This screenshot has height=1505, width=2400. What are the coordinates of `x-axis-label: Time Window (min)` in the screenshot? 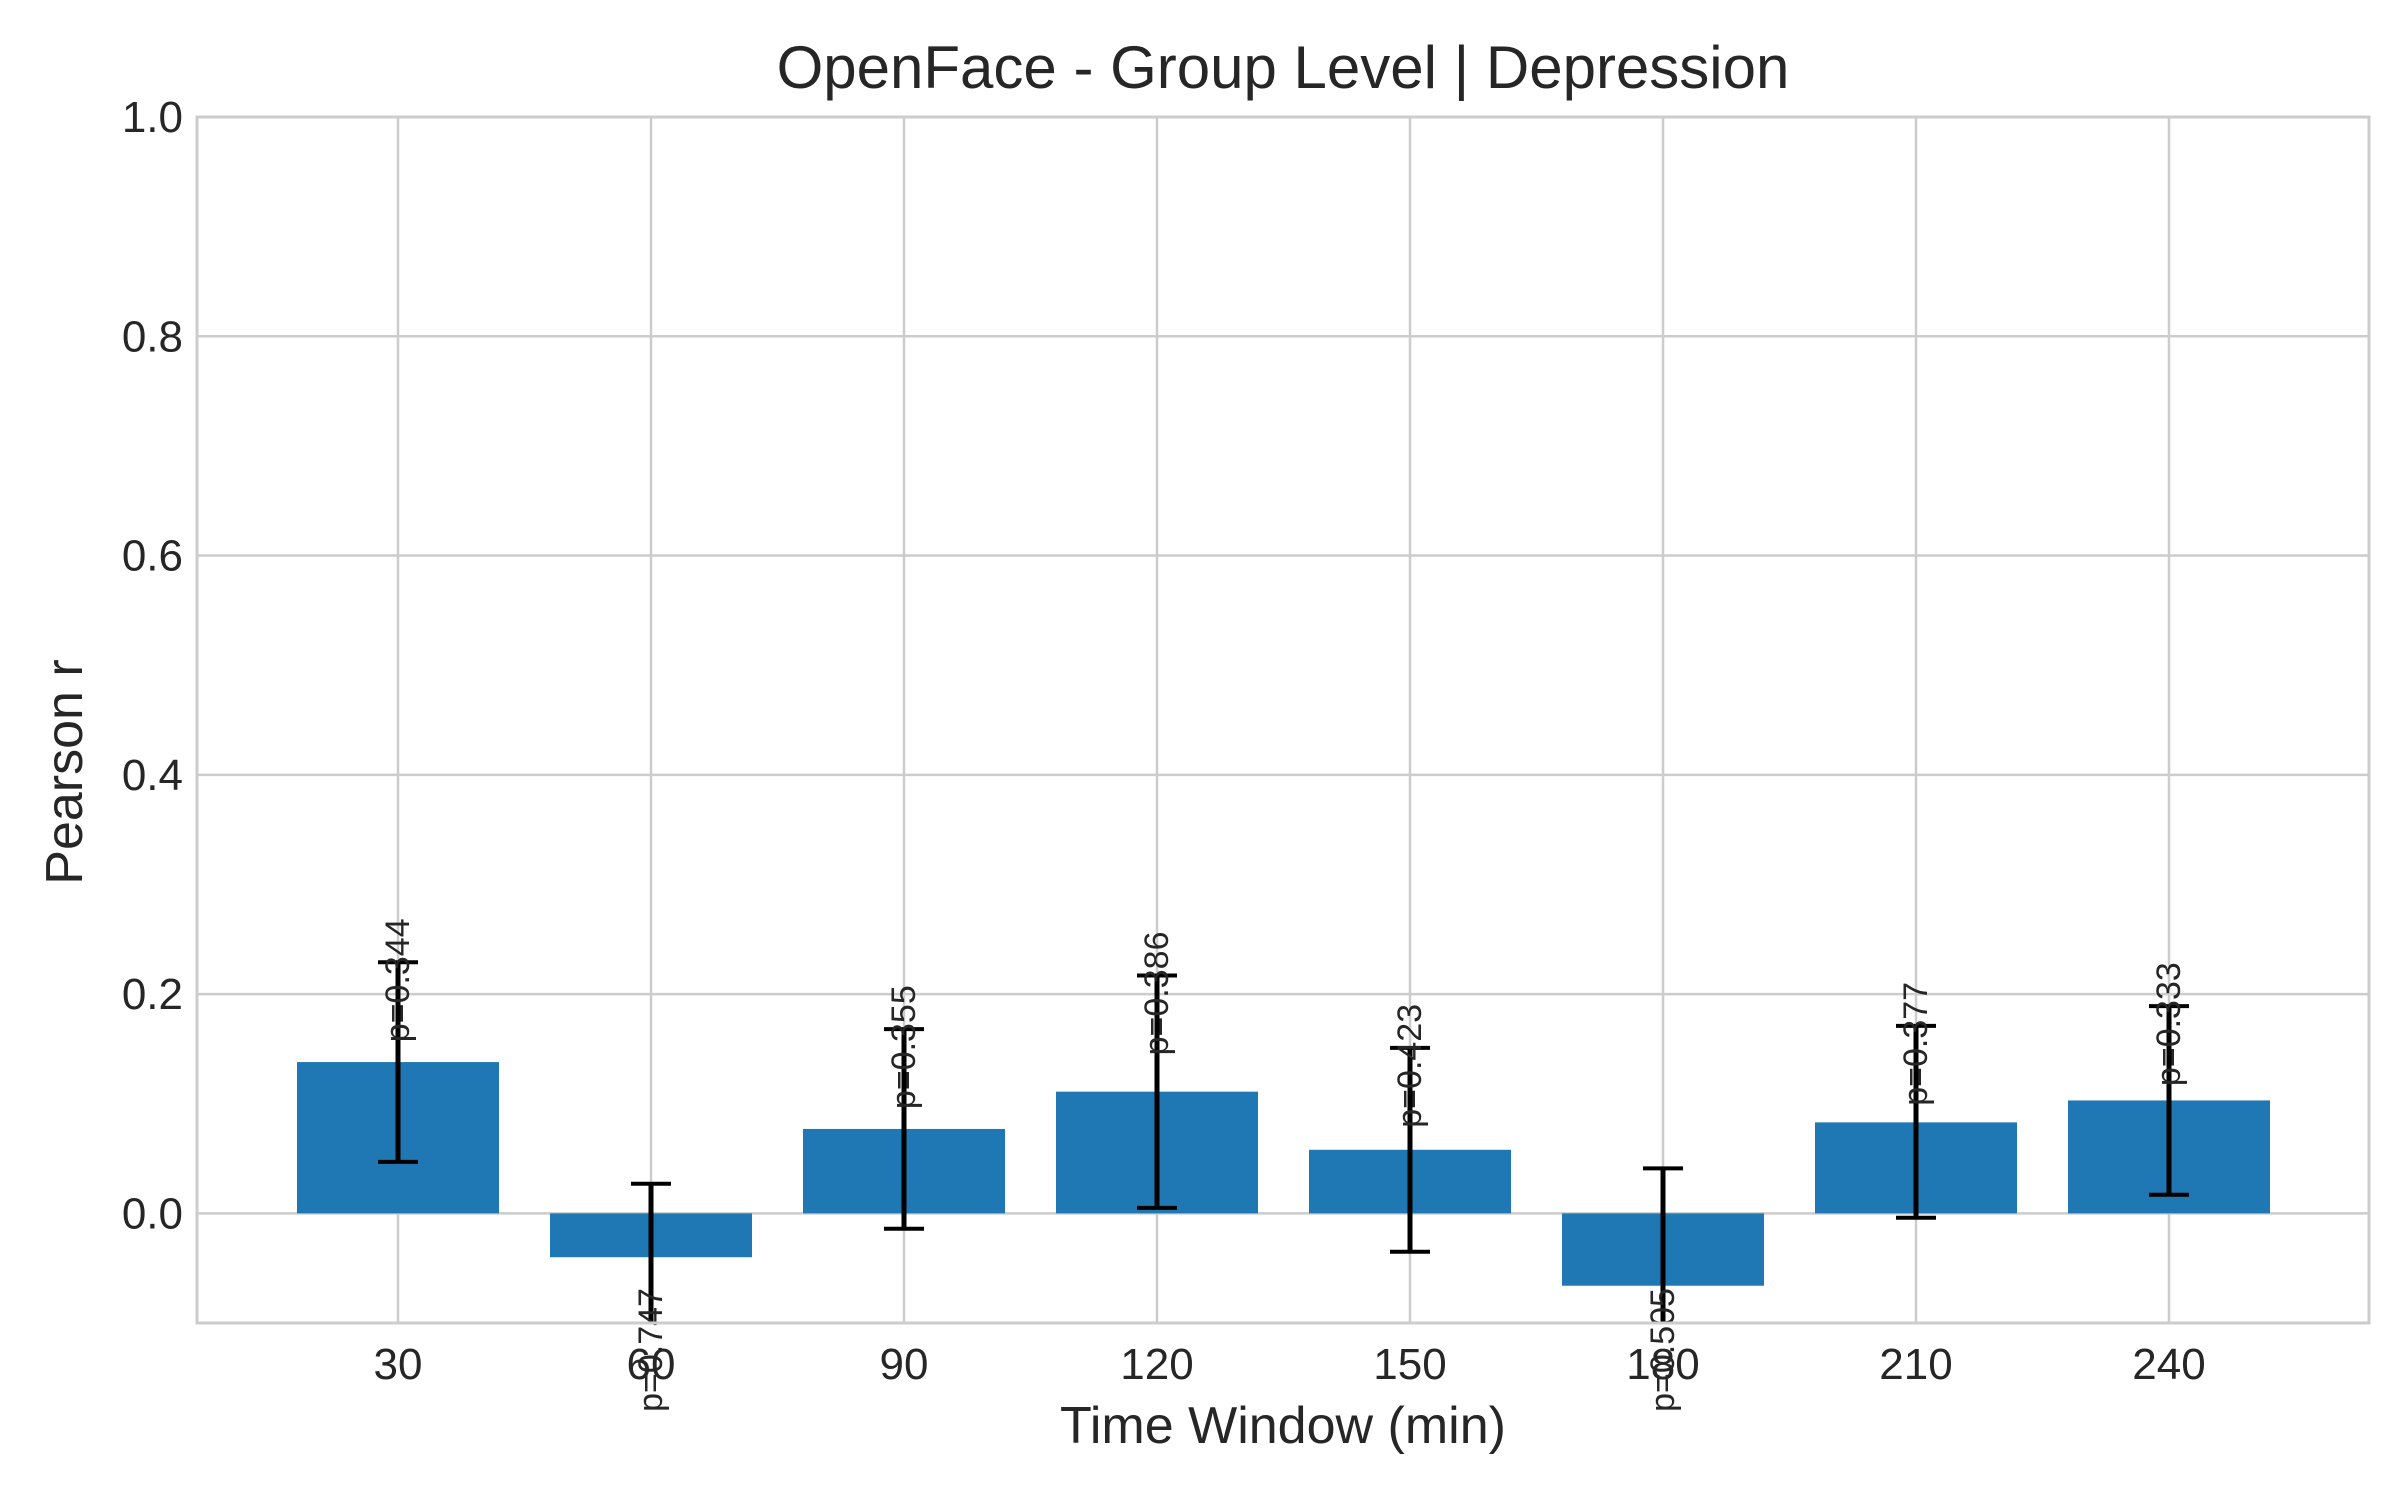 It's located at (1283, 1426).